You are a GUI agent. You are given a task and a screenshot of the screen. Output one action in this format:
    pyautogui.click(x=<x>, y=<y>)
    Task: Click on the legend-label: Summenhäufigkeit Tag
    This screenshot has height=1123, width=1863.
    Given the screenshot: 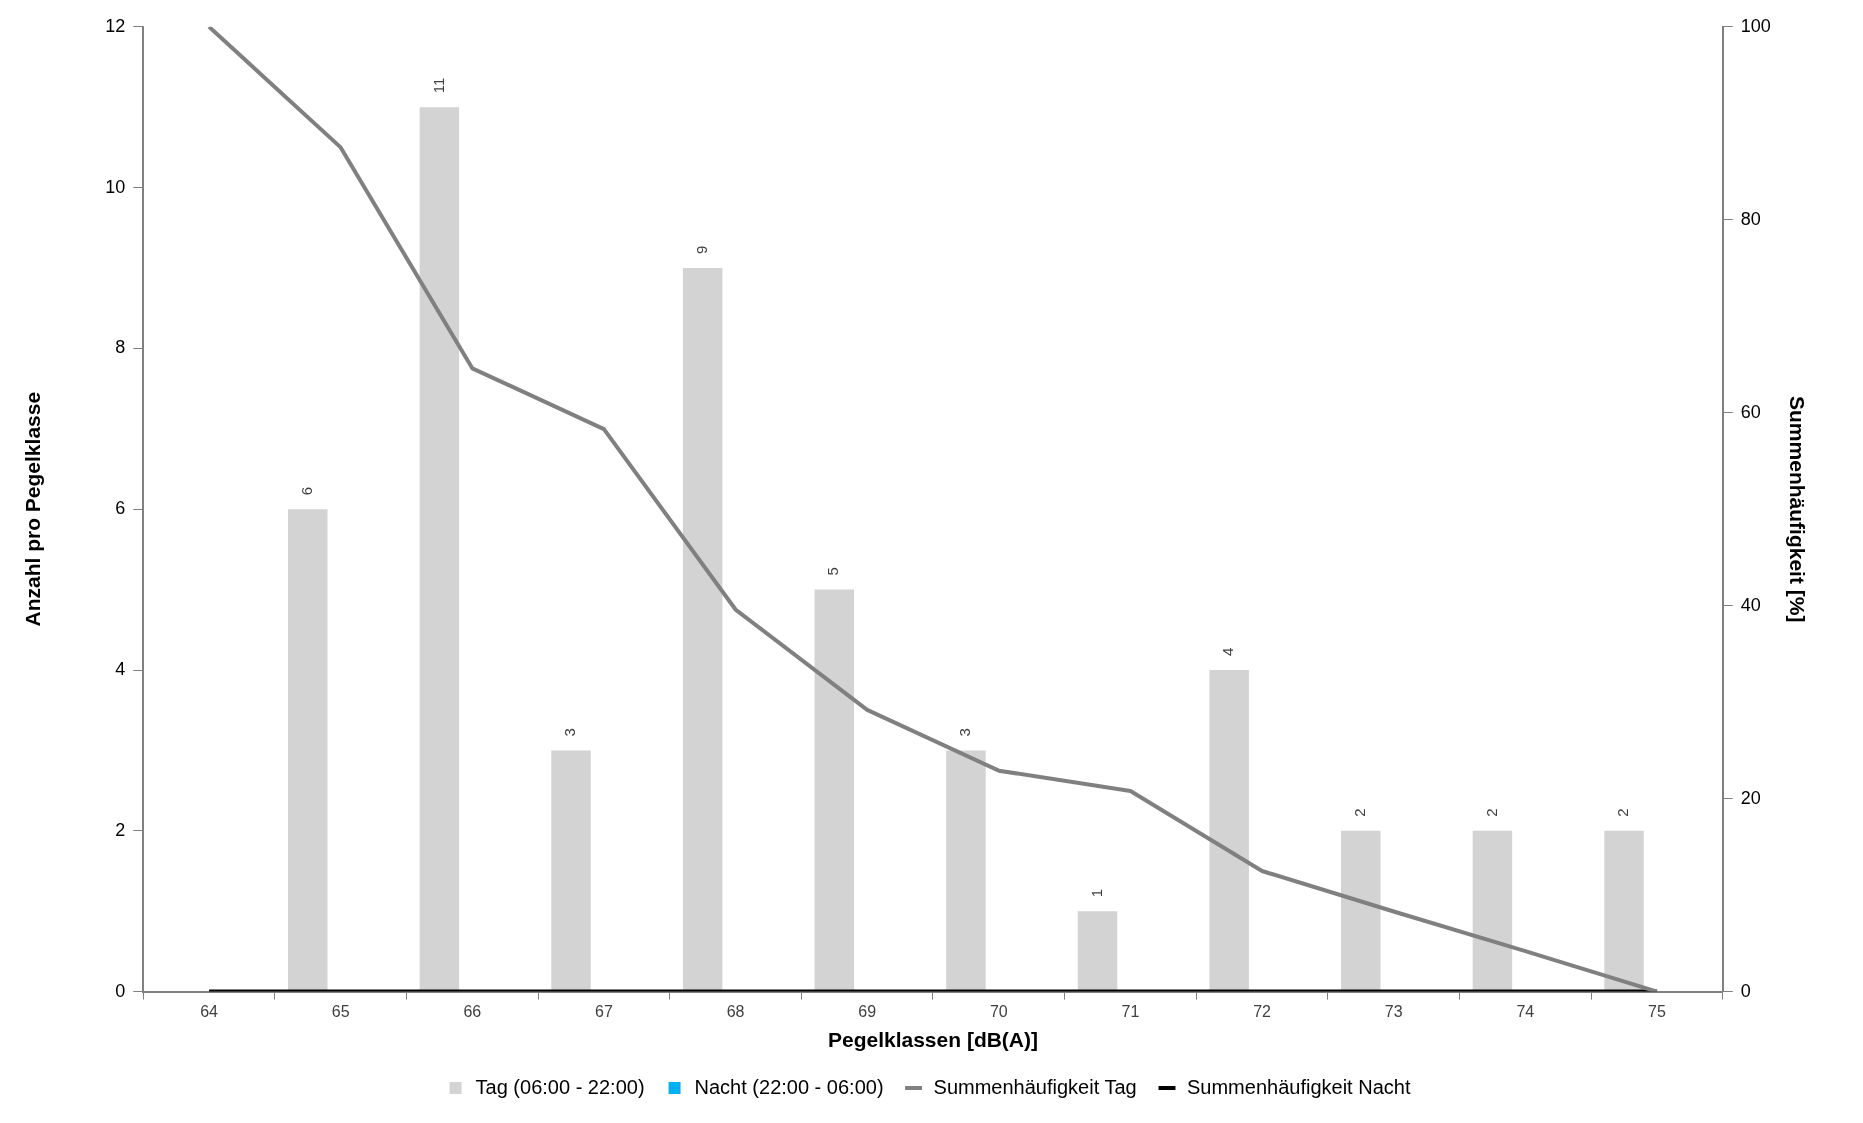 What is the action you would take?
    pyautogui.click(x=1035, y=1086)
    